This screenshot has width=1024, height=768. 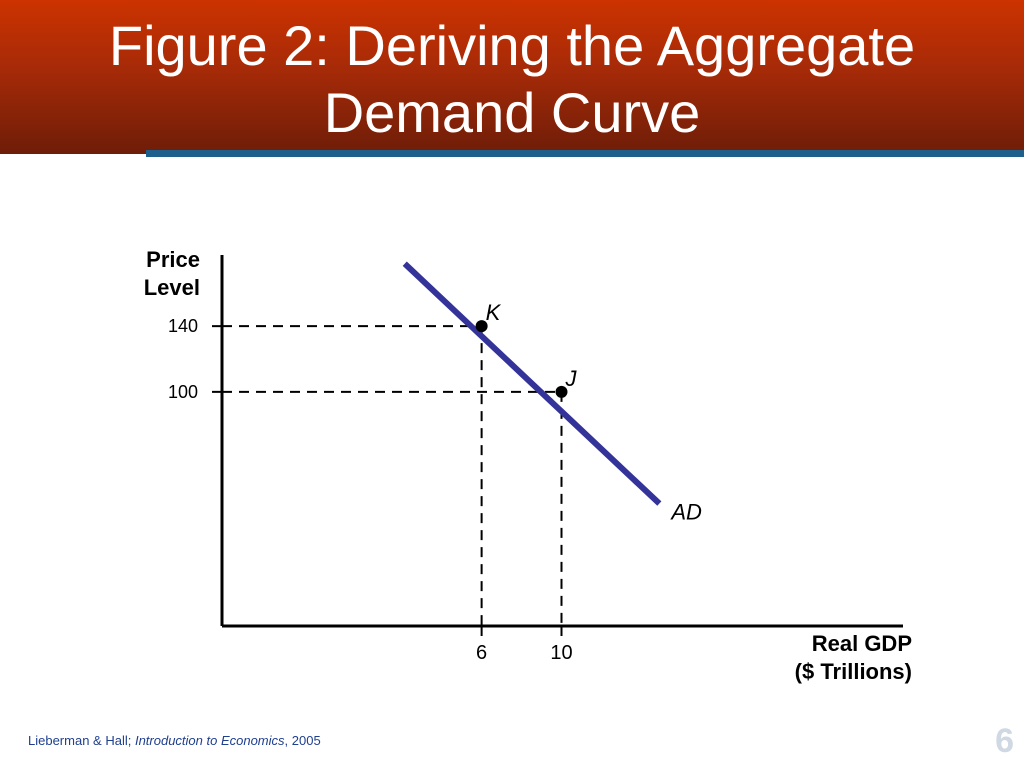 What do you see at coordinates (173, 259) in the screenshot?
I see `y-axis-title-line: Price` at bounding box center [173, 259].